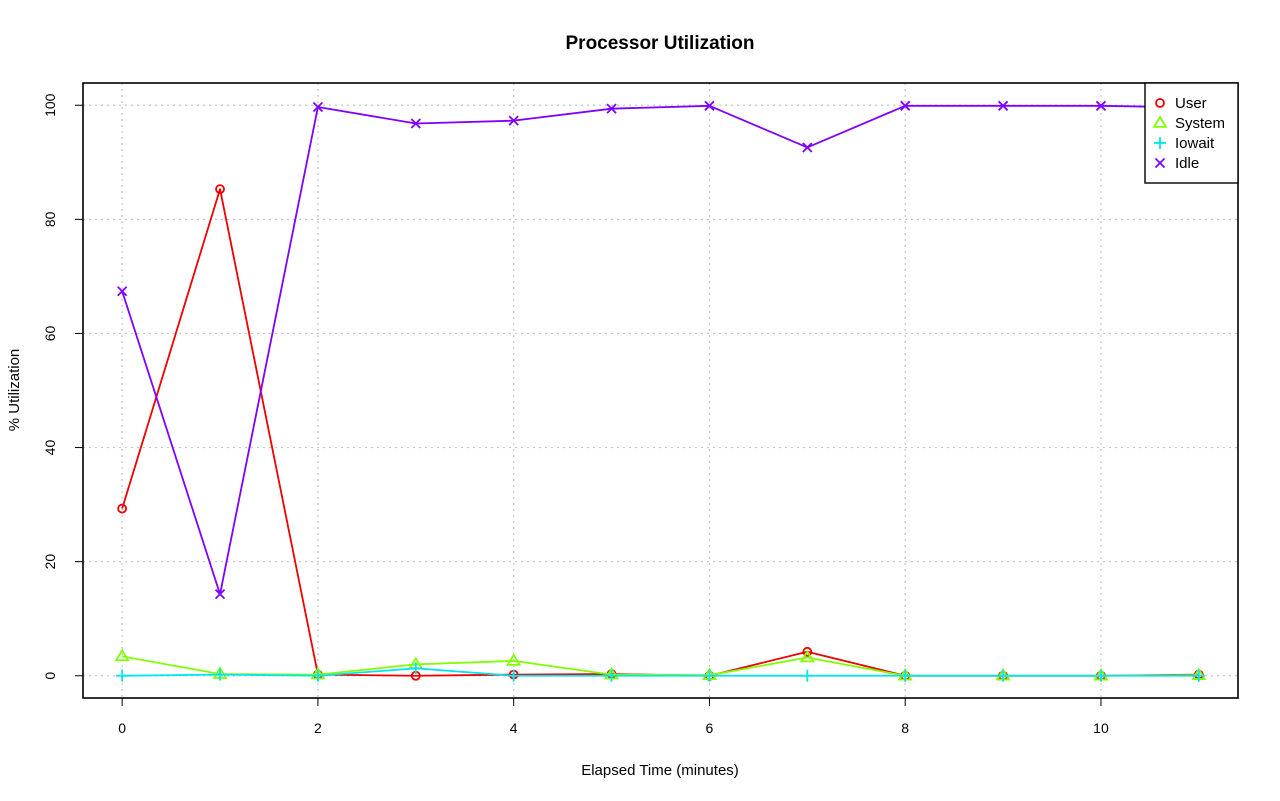 The image size is (1280, 801). What do you see at coordinates (50, 562) in the screenshot?
I see `y-tick-label: 20` at bounding box center [50, 562].